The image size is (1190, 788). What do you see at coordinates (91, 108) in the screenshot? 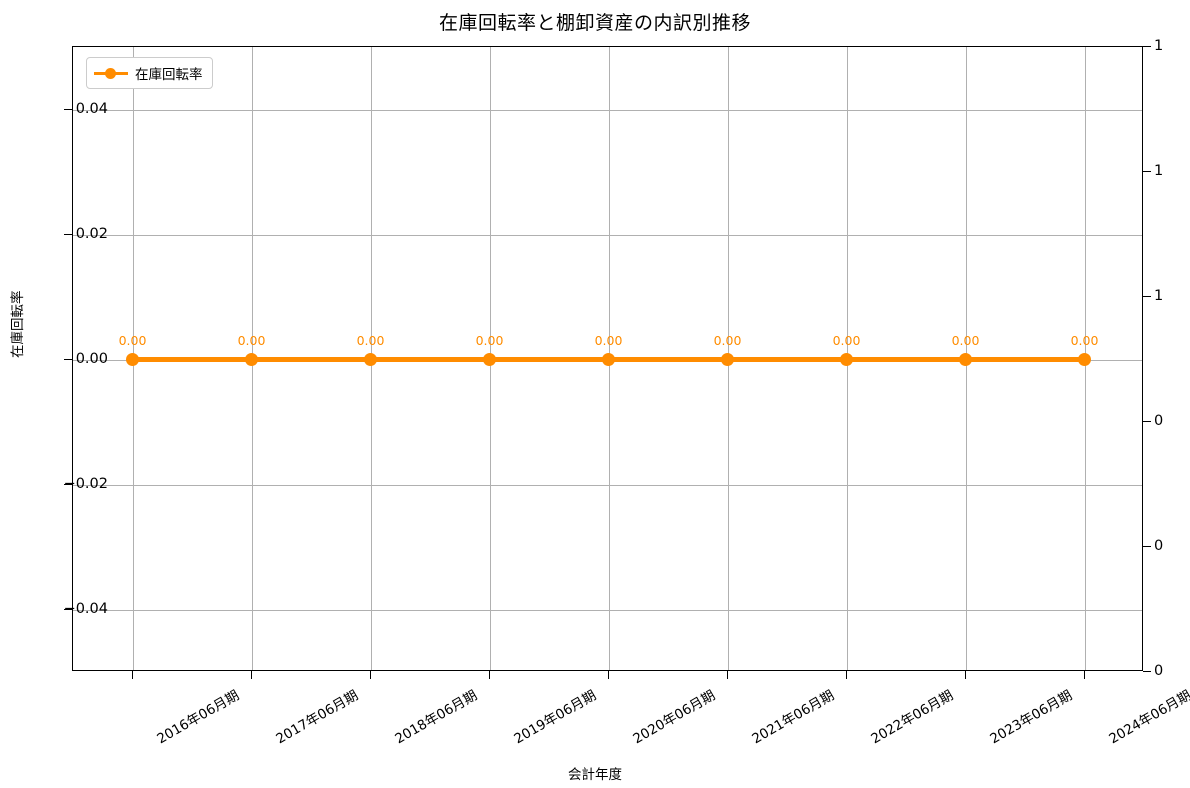
I see `y-axis-left-tick-label: 0.04` at bounding box center [91, 108].